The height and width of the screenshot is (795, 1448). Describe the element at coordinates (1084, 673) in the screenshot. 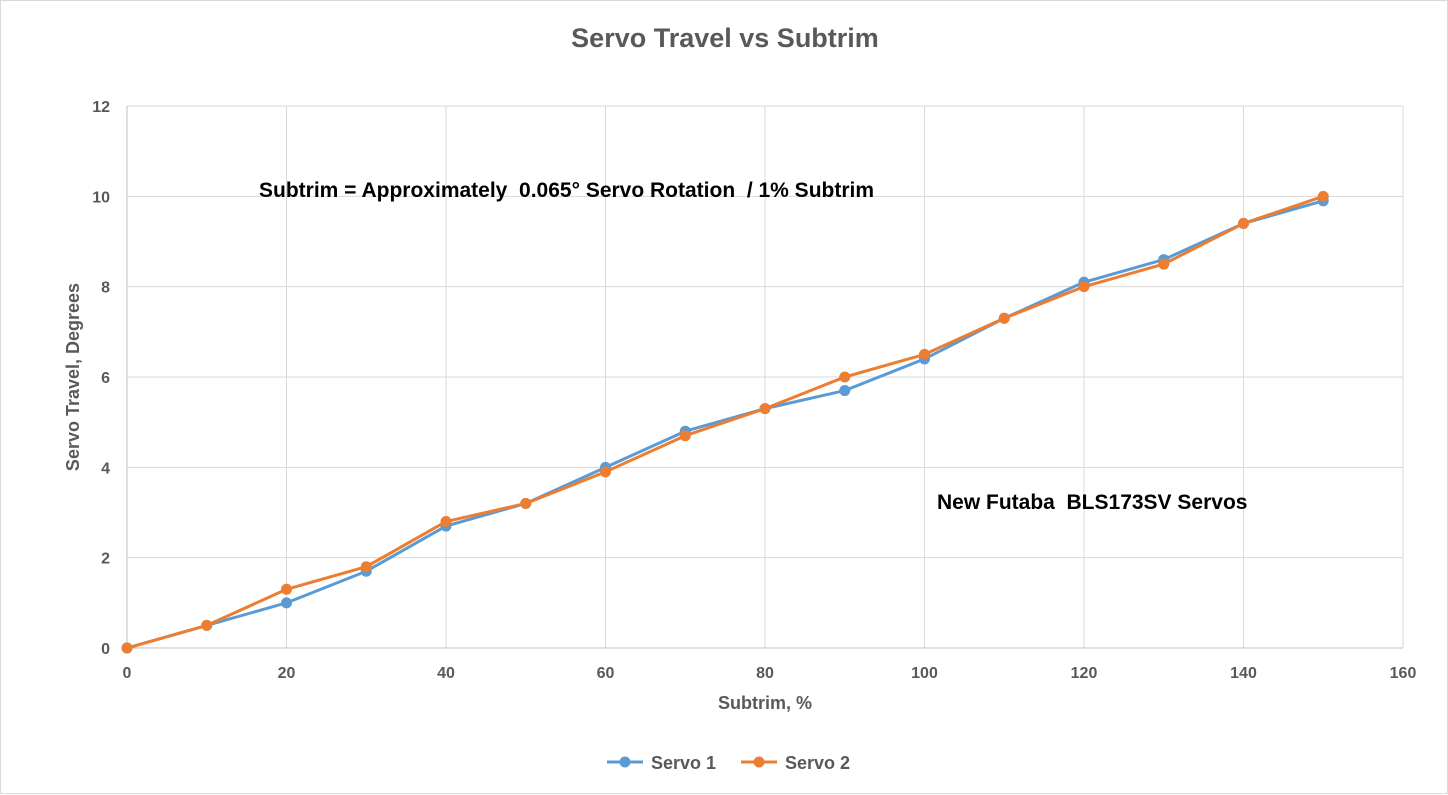

I see `x-tick-label: 120` at that location.